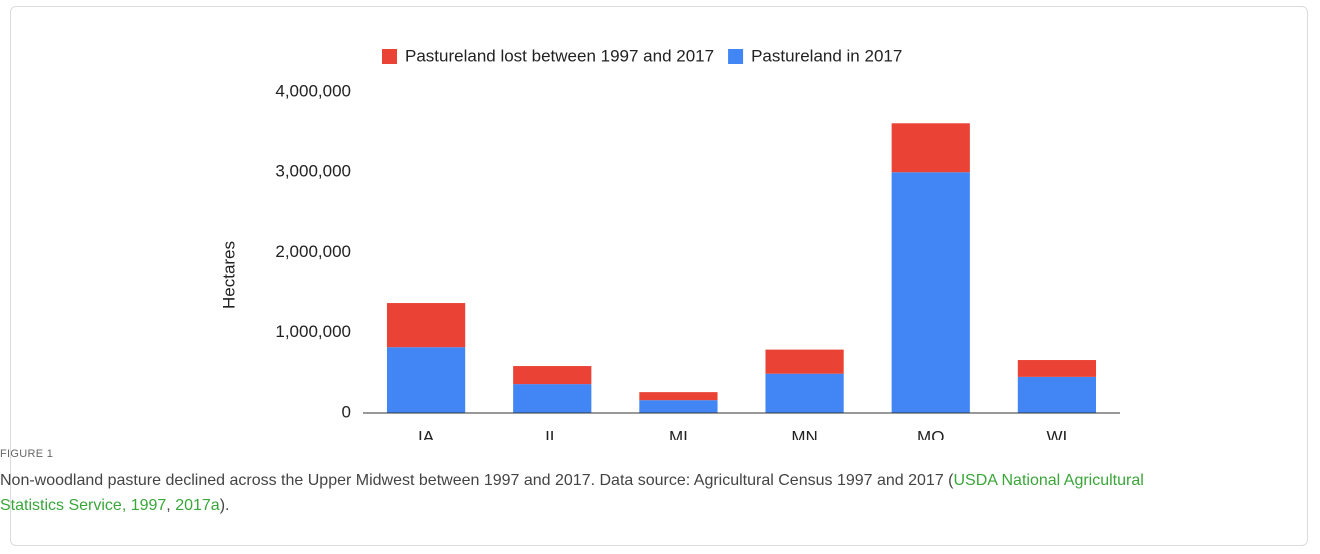 This screenshot has width=1320, height=554. What do you see at coordinates (426, 433) in the screenshot?
I see `x-tick-label: IA` at bounding box center [426, 433].